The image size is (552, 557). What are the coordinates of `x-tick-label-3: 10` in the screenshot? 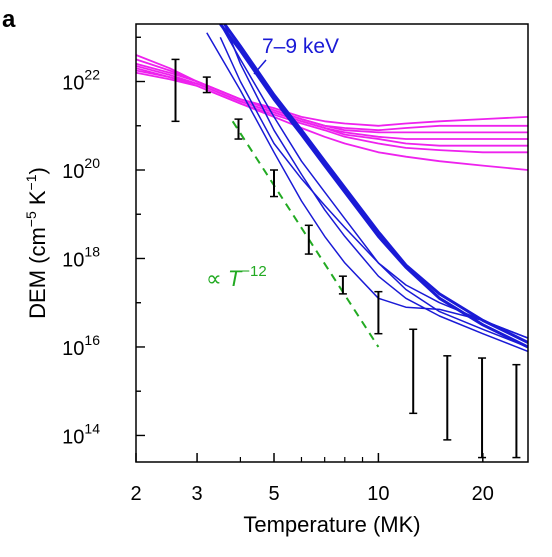 It's located at (378, 494).